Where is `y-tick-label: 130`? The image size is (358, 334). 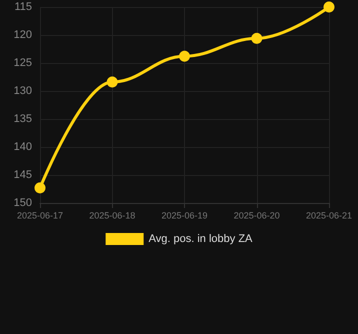 y-tick-label: 130 is located at coordinates (23, 91).